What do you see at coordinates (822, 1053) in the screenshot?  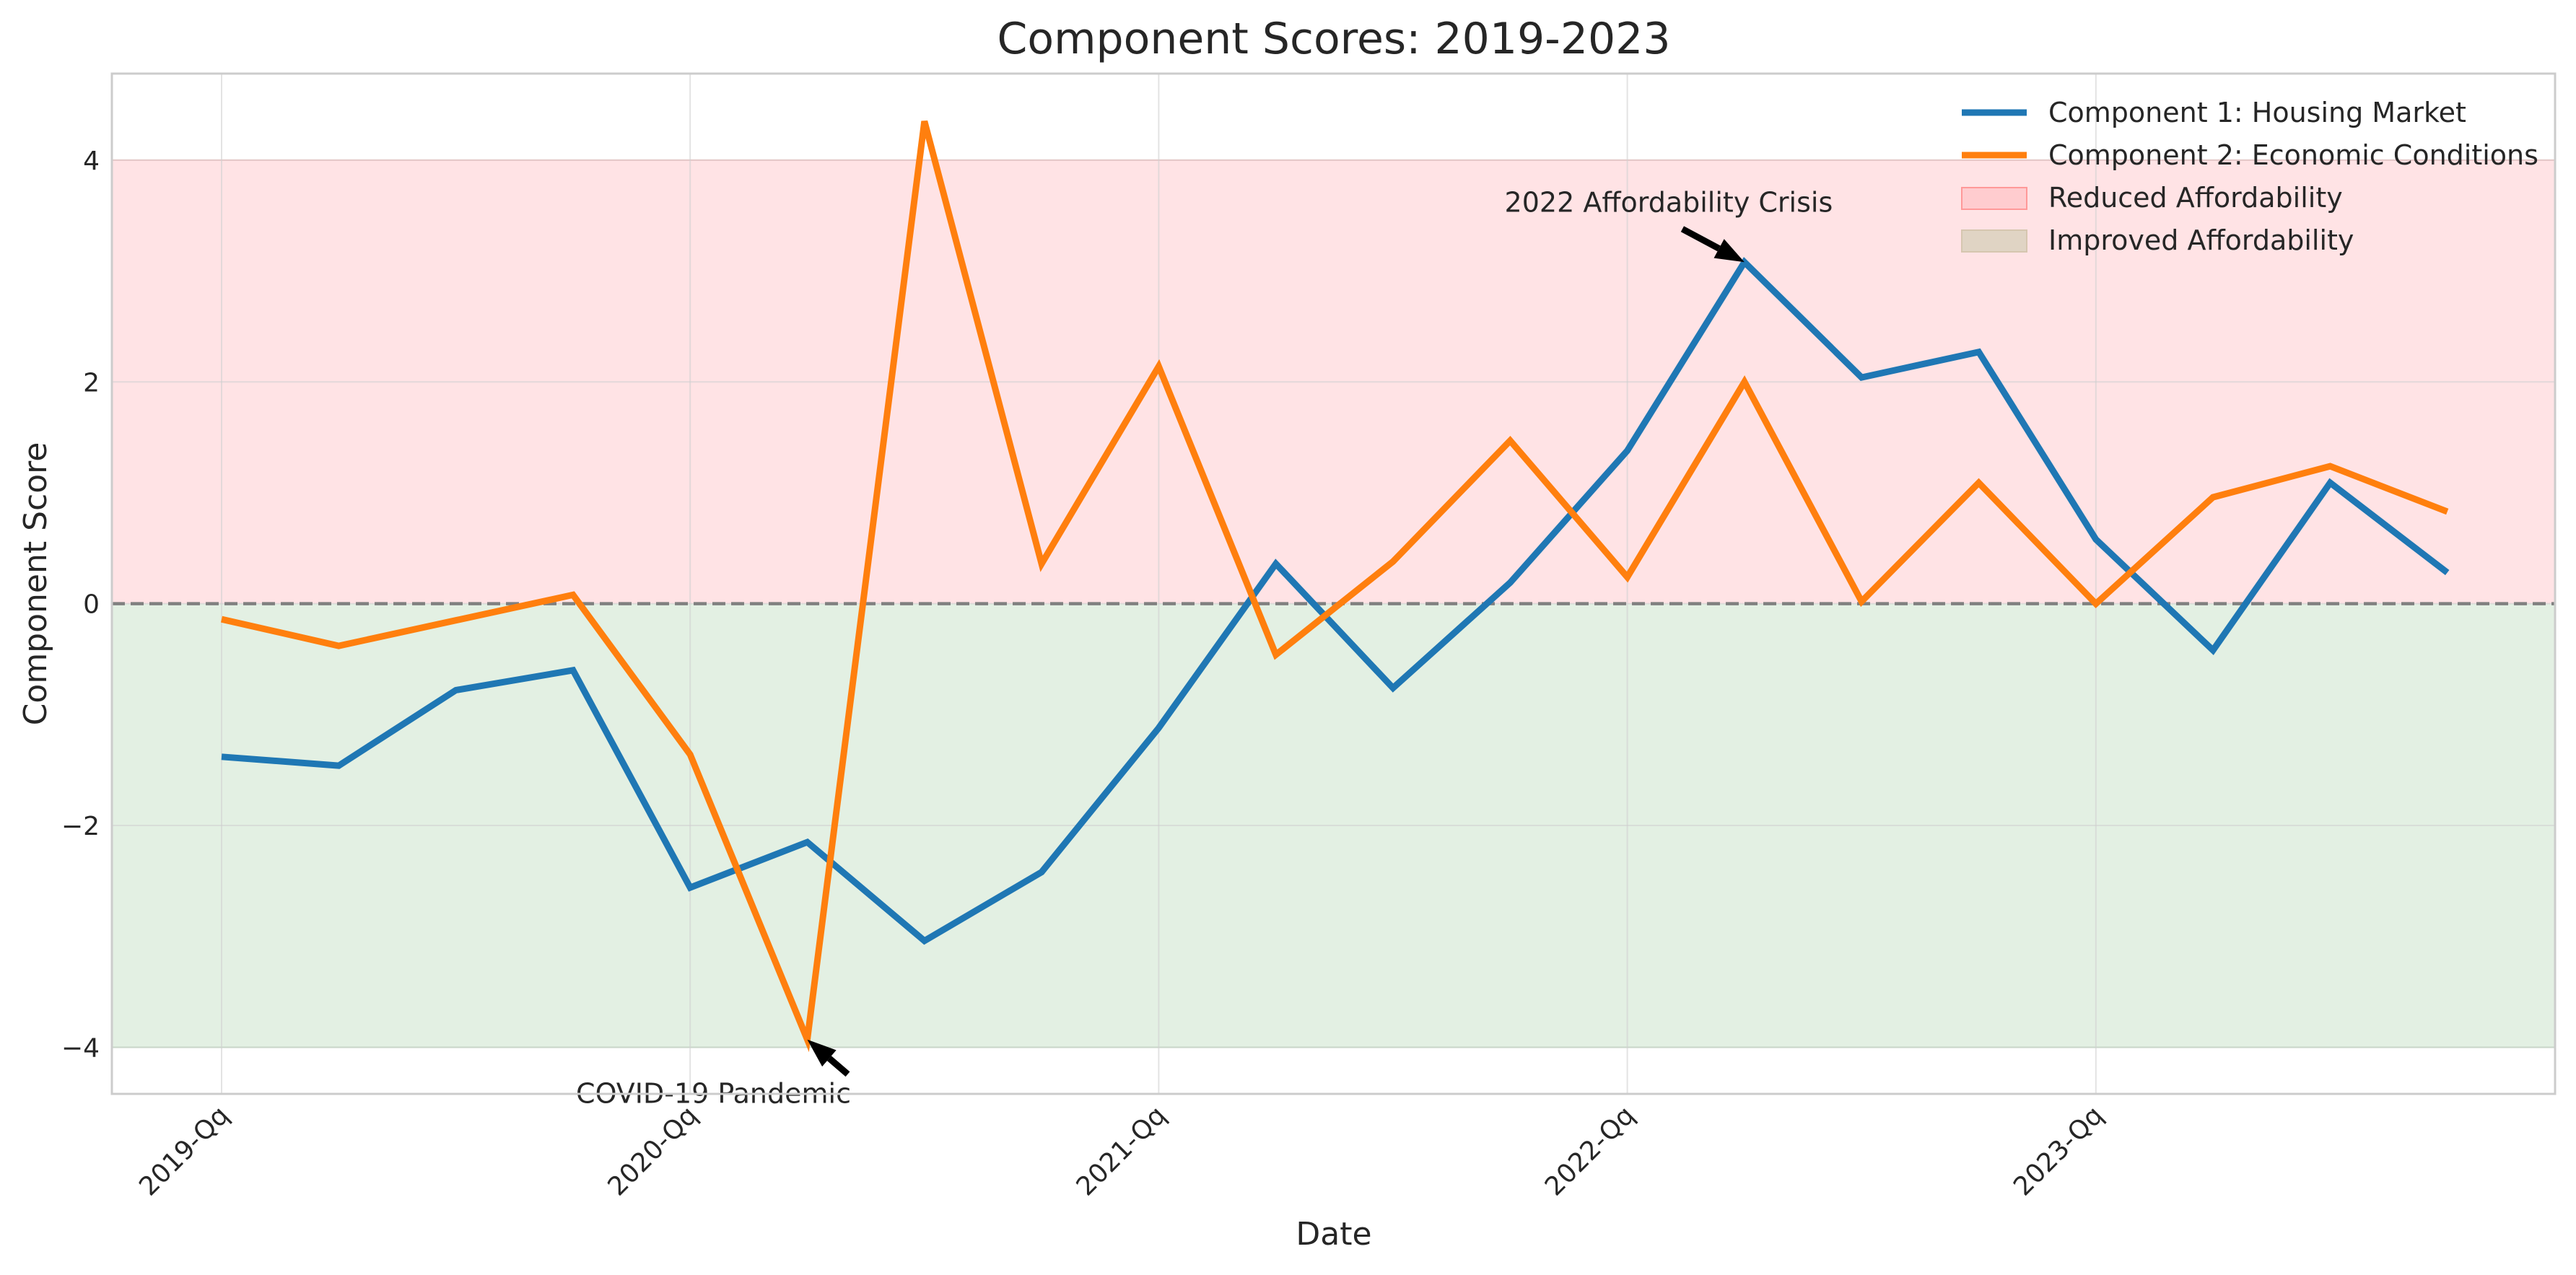 I see `annotation-arrow-0-head` at bounding box center [822, 1053].